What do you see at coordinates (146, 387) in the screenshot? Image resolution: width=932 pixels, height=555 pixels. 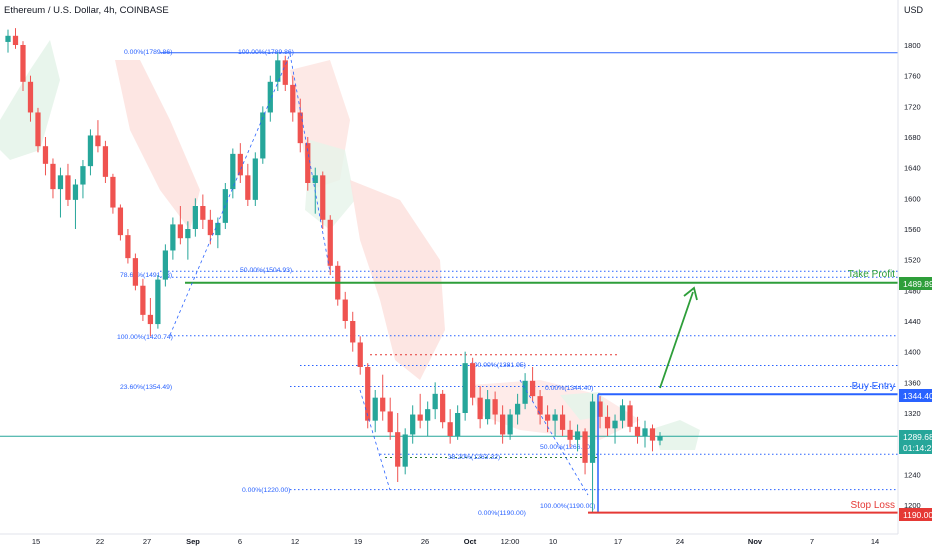 I see `fib-label: 23.60%(1354.49)` at bounding box center [146, 387].